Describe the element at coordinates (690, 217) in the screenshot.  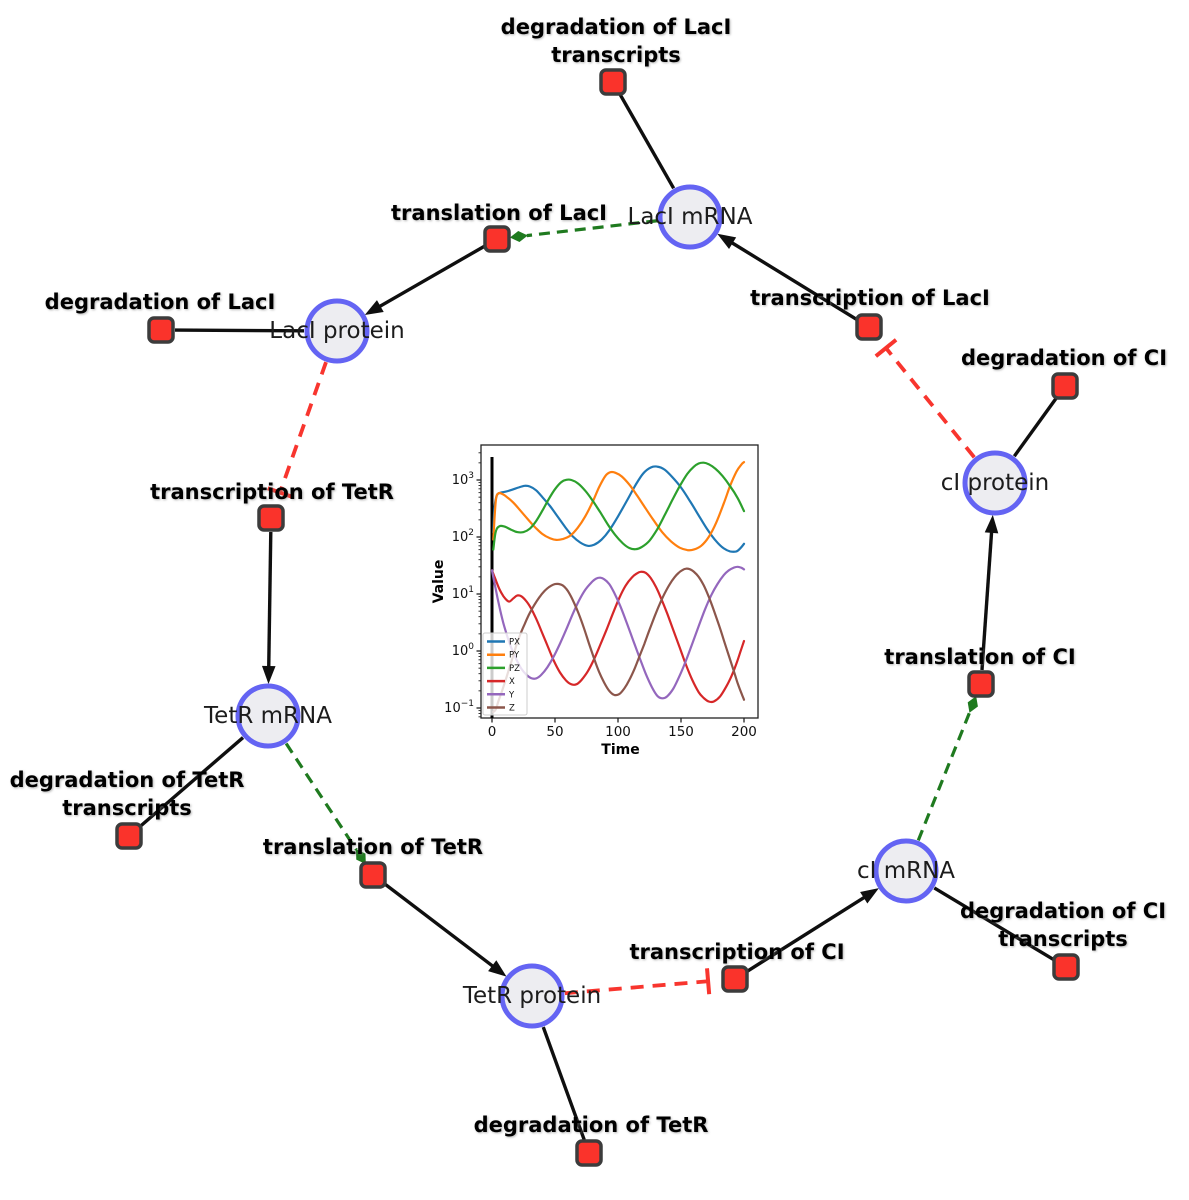
I see `species-node-laci_mrna` at that location.